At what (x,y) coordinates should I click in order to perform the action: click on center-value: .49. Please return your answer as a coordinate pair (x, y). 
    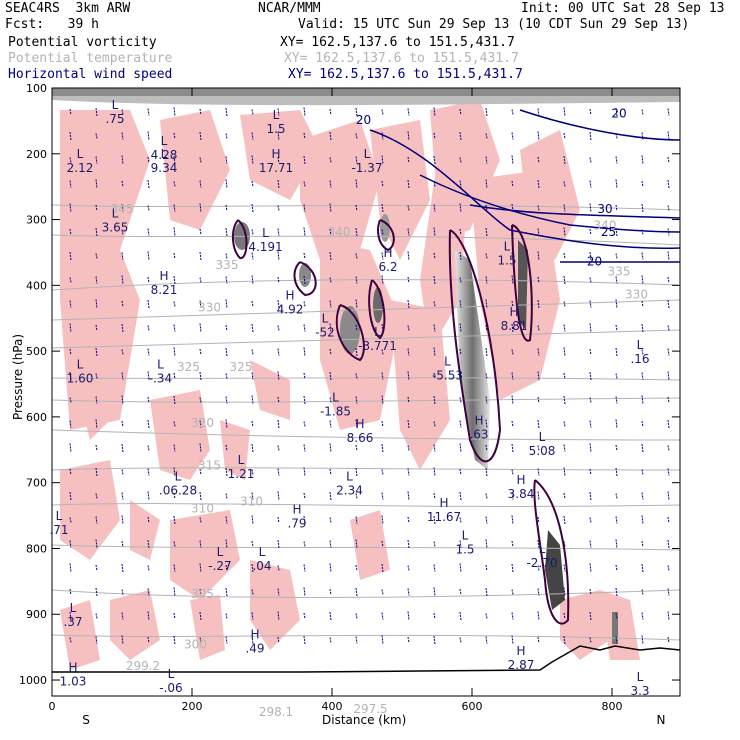
    Looking at the image, I should click on (254, 648).